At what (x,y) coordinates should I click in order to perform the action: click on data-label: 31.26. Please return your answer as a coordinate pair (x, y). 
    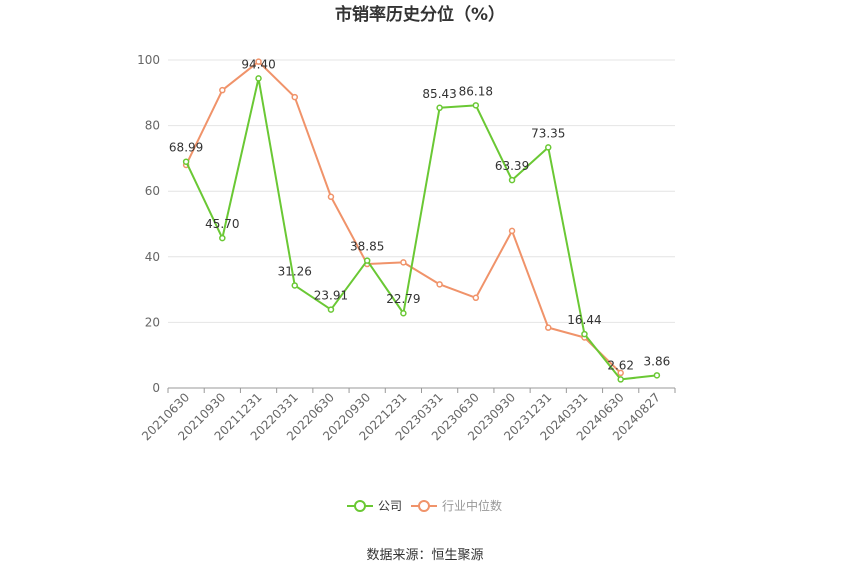
    Looking at the image, I should click on (295, 271).